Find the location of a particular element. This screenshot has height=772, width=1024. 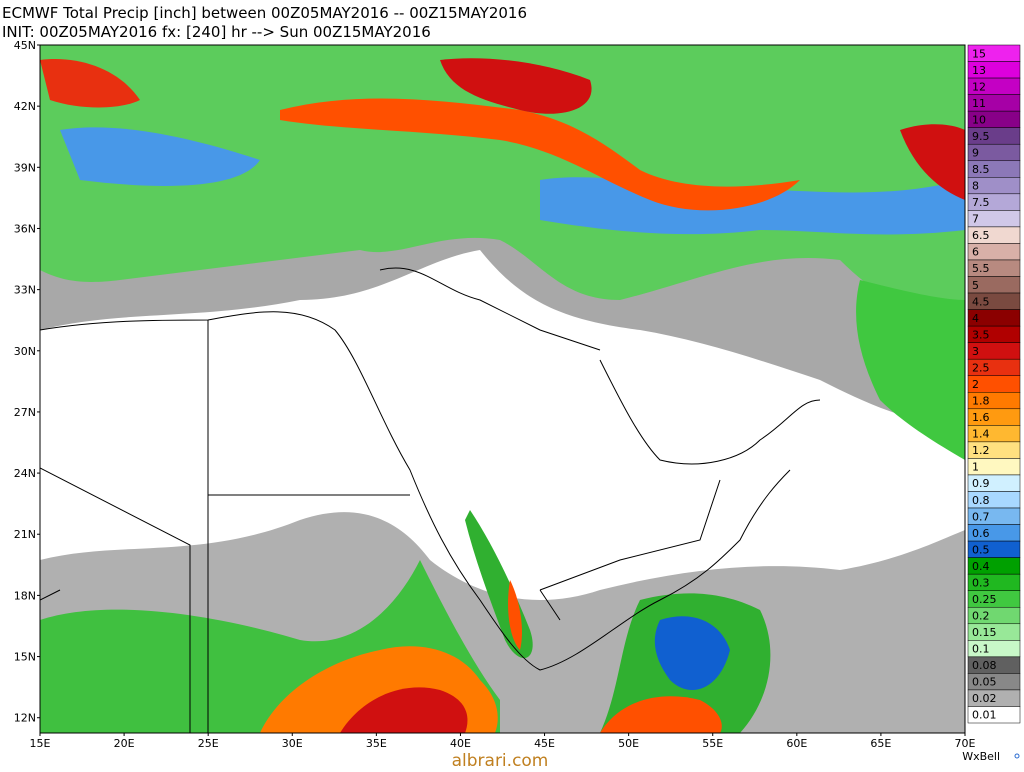

legend-label: 7 is located at coordinates (975, 219).